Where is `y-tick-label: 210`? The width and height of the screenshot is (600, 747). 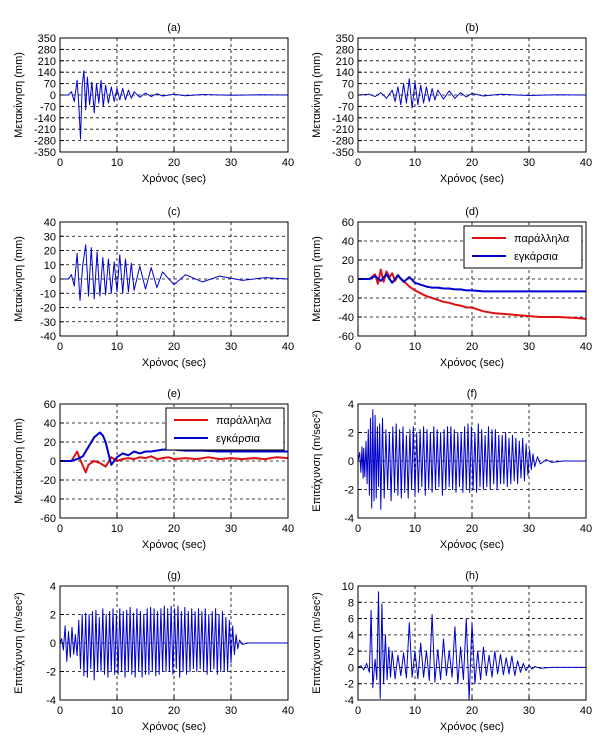
y-tick-label: 210 is located at coordinates (47, 62).